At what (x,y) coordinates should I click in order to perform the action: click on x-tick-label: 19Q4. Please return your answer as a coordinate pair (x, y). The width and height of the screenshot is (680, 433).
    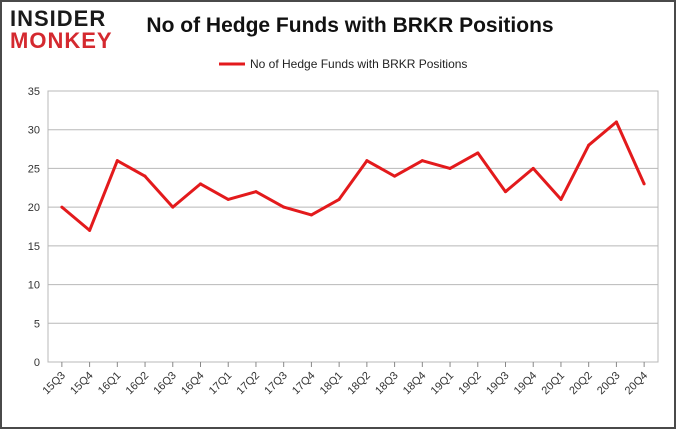
    Looking at the image, I should click on (526, 384).